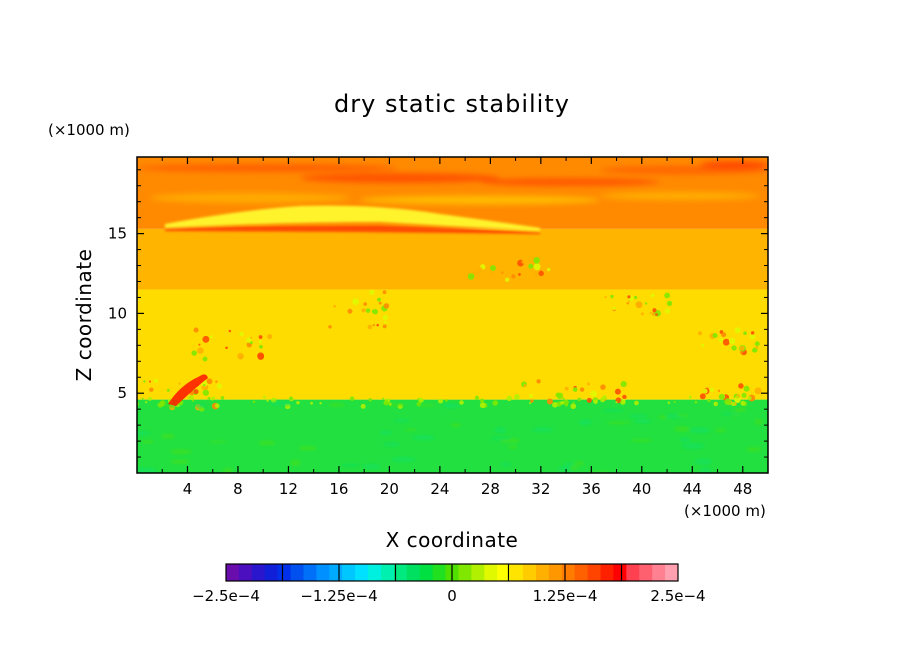 This screenshot has width=904, height=654. Describe the element at coordinates (122, 393) in the screenshot. I see `y-tick-label: 5` at that location.